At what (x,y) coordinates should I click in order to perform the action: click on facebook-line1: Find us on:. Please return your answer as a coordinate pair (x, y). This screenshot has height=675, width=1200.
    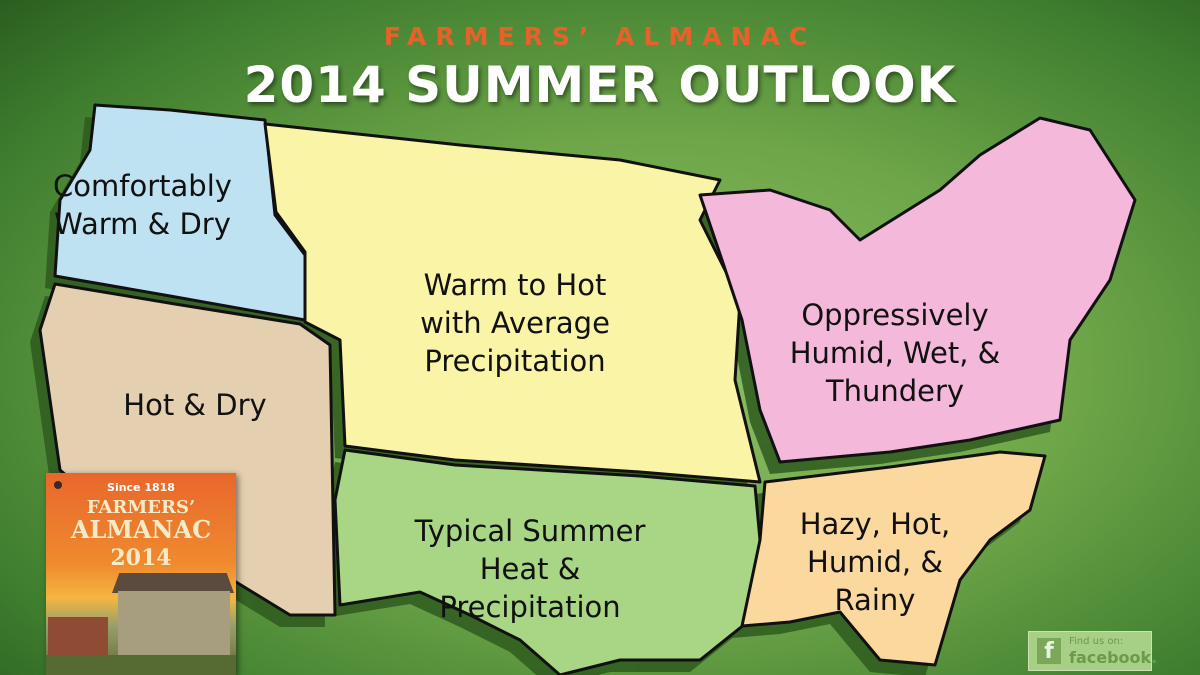
    Looking at the image, I should click on (1096, 641).